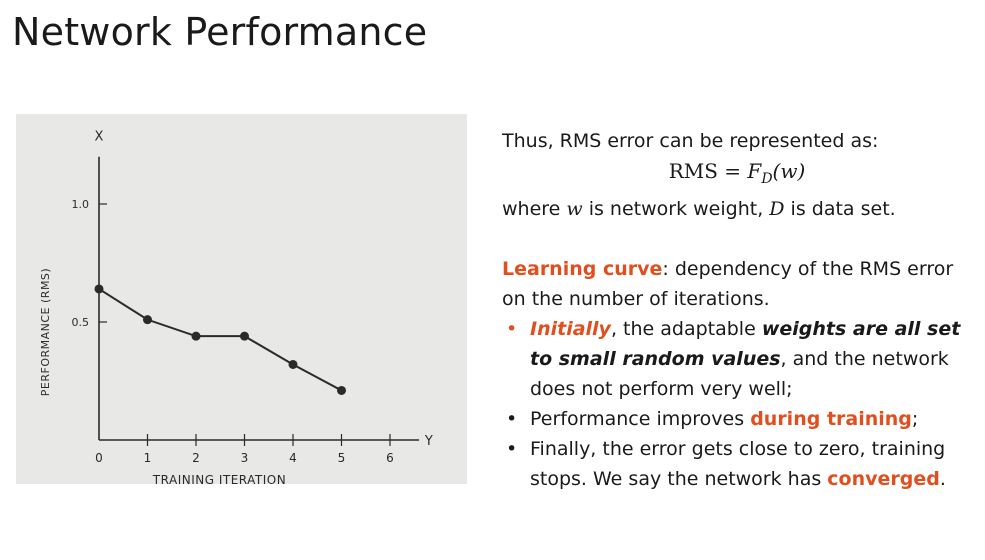 The height and width of the screenshot is (560, 985). I want to click on slide-title: Network Performance, so click(220, 32).